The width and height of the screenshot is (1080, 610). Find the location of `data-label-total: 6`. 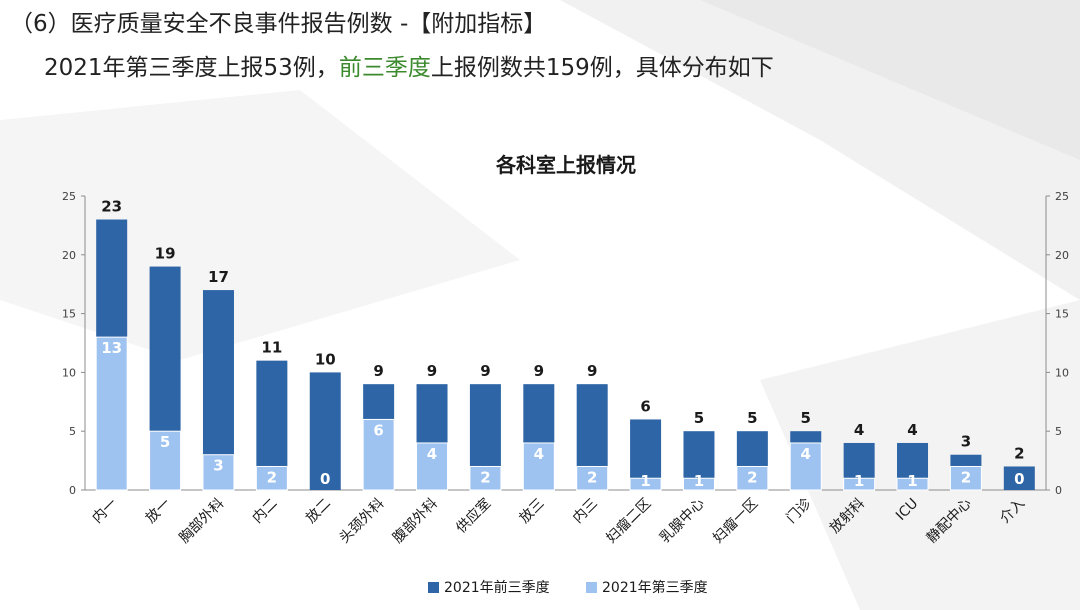

data-label-total: 6 is located at coordinates (645, 406).